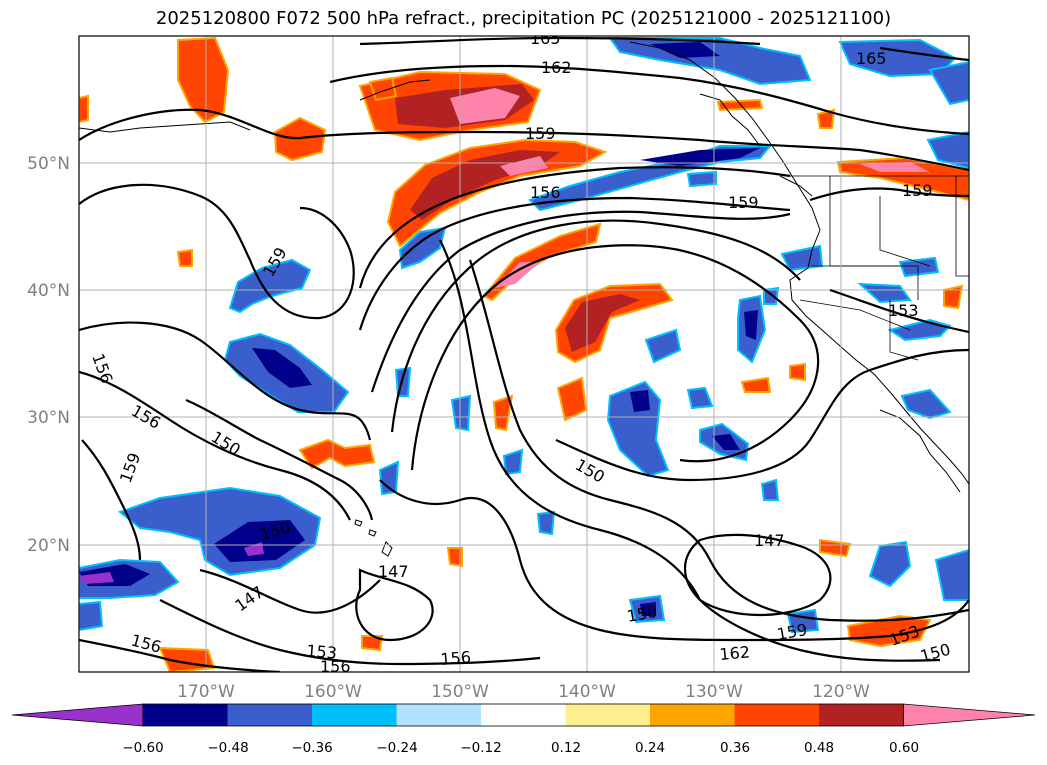  I want to click on colorbar, so click(523, 715).